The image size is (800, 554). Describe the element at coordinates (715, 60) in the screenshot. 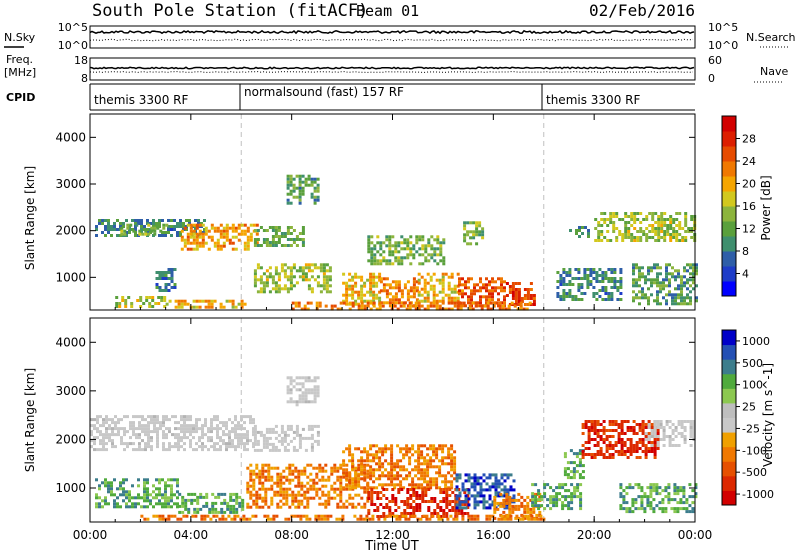

I see `nave-tick-top: 60` at that location.